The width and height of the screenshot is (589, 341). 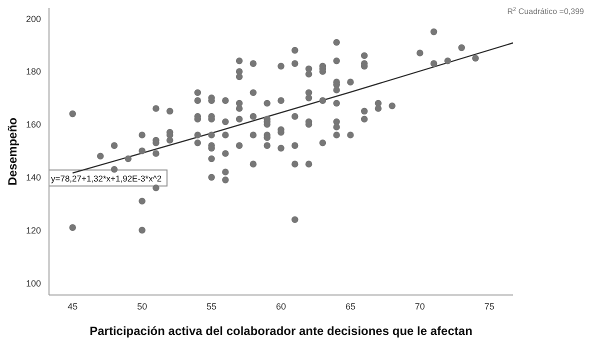 I want to click on x-tick-label: 65, so click(x=350, y=306).